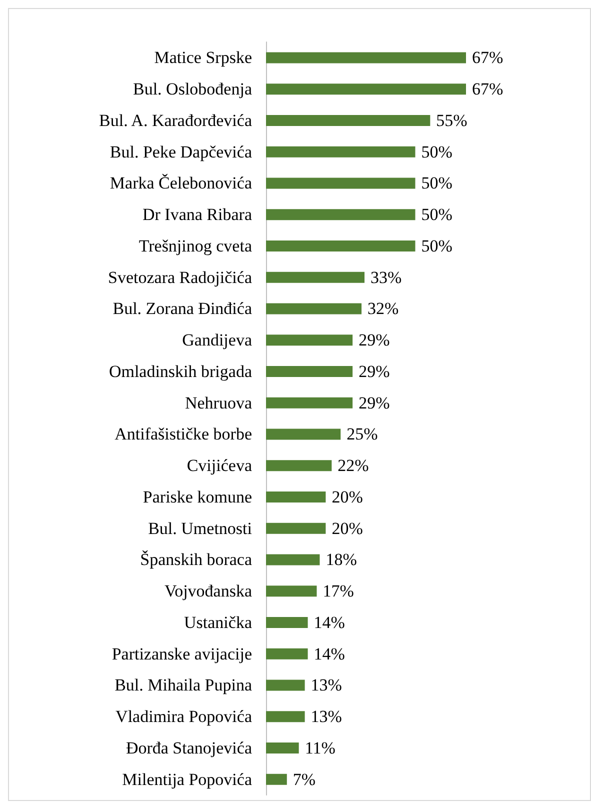  Describe the element at coordinates (189, 748) in the screenshot. I see `y-tick-label: Đorđa Stanojevića` at that location.